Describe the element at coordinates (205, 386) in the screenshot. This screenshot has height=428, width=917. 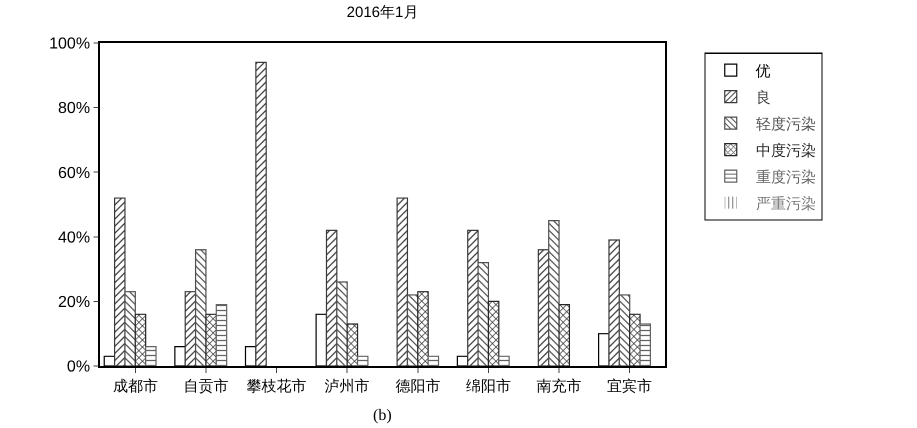
I see `x-tick-label: 自贡市` at that location.